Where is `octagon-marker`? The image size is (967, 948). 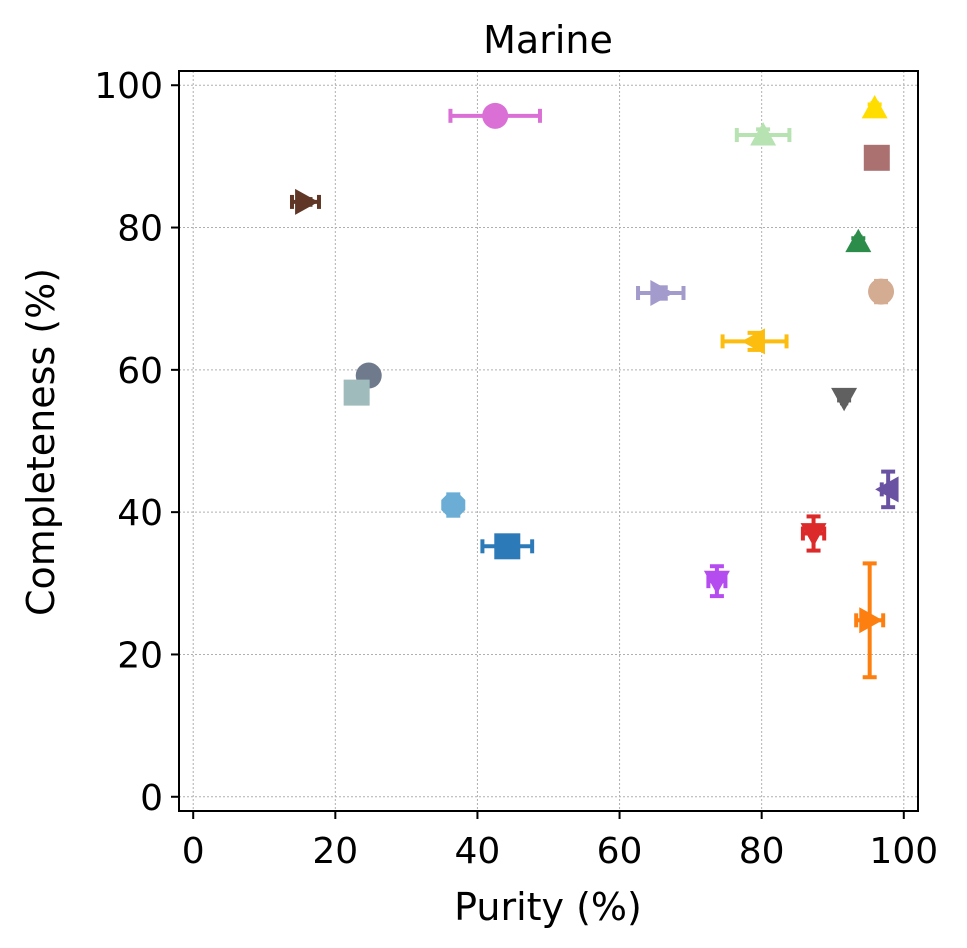 octagon-marker is located at coordinates (453, 505).